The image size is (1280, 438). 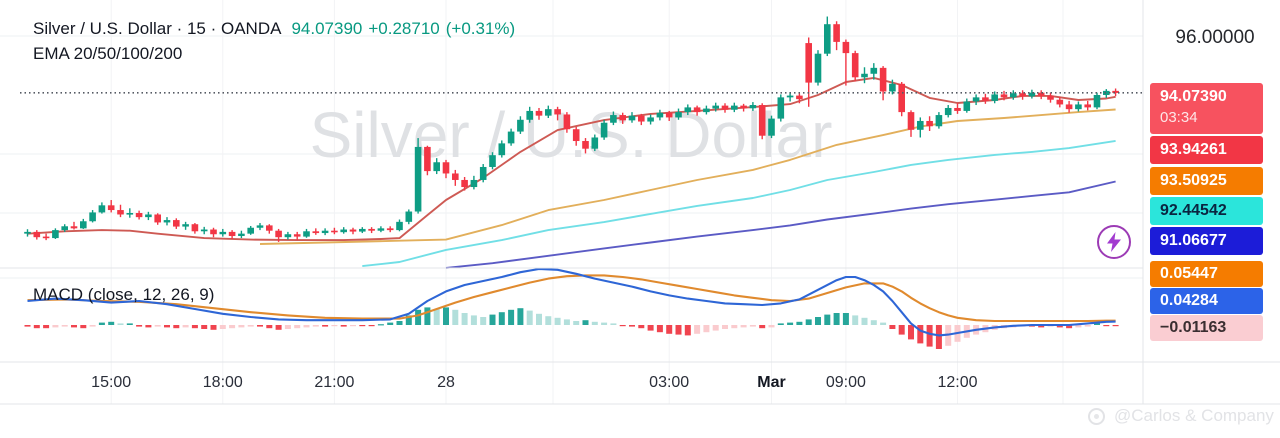 What do you see at coordinates (1206, 211) in the screenshot?
I see `ema100-value-badge: 92.44542` at bounding box center [1206, 211].